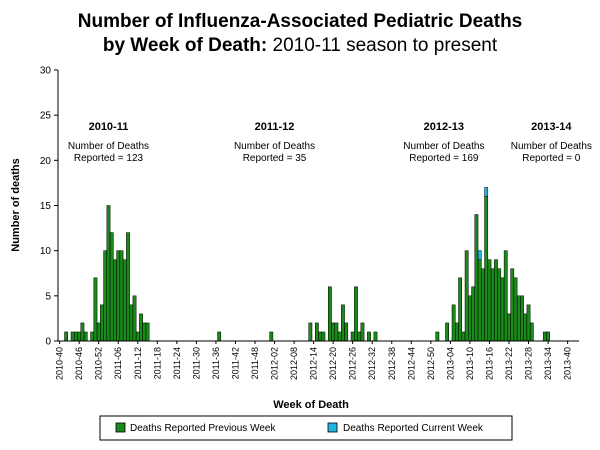  I want to click on season-label: 2013-14, so click(551, 127).